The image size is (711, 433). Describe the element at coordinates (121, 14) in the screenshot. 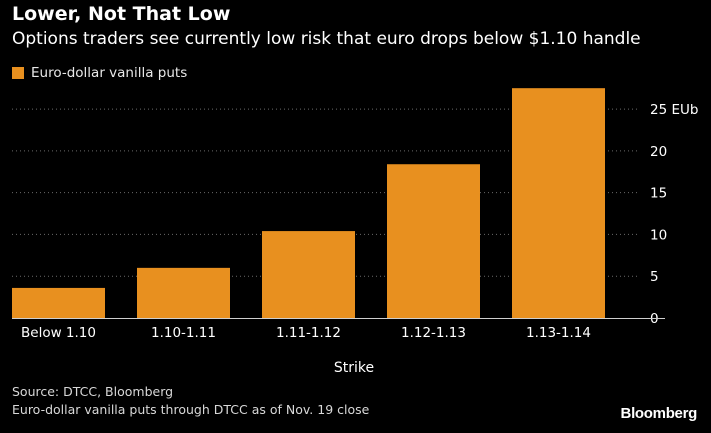

I see `chart-title: Lower, Not That Low` at that location.